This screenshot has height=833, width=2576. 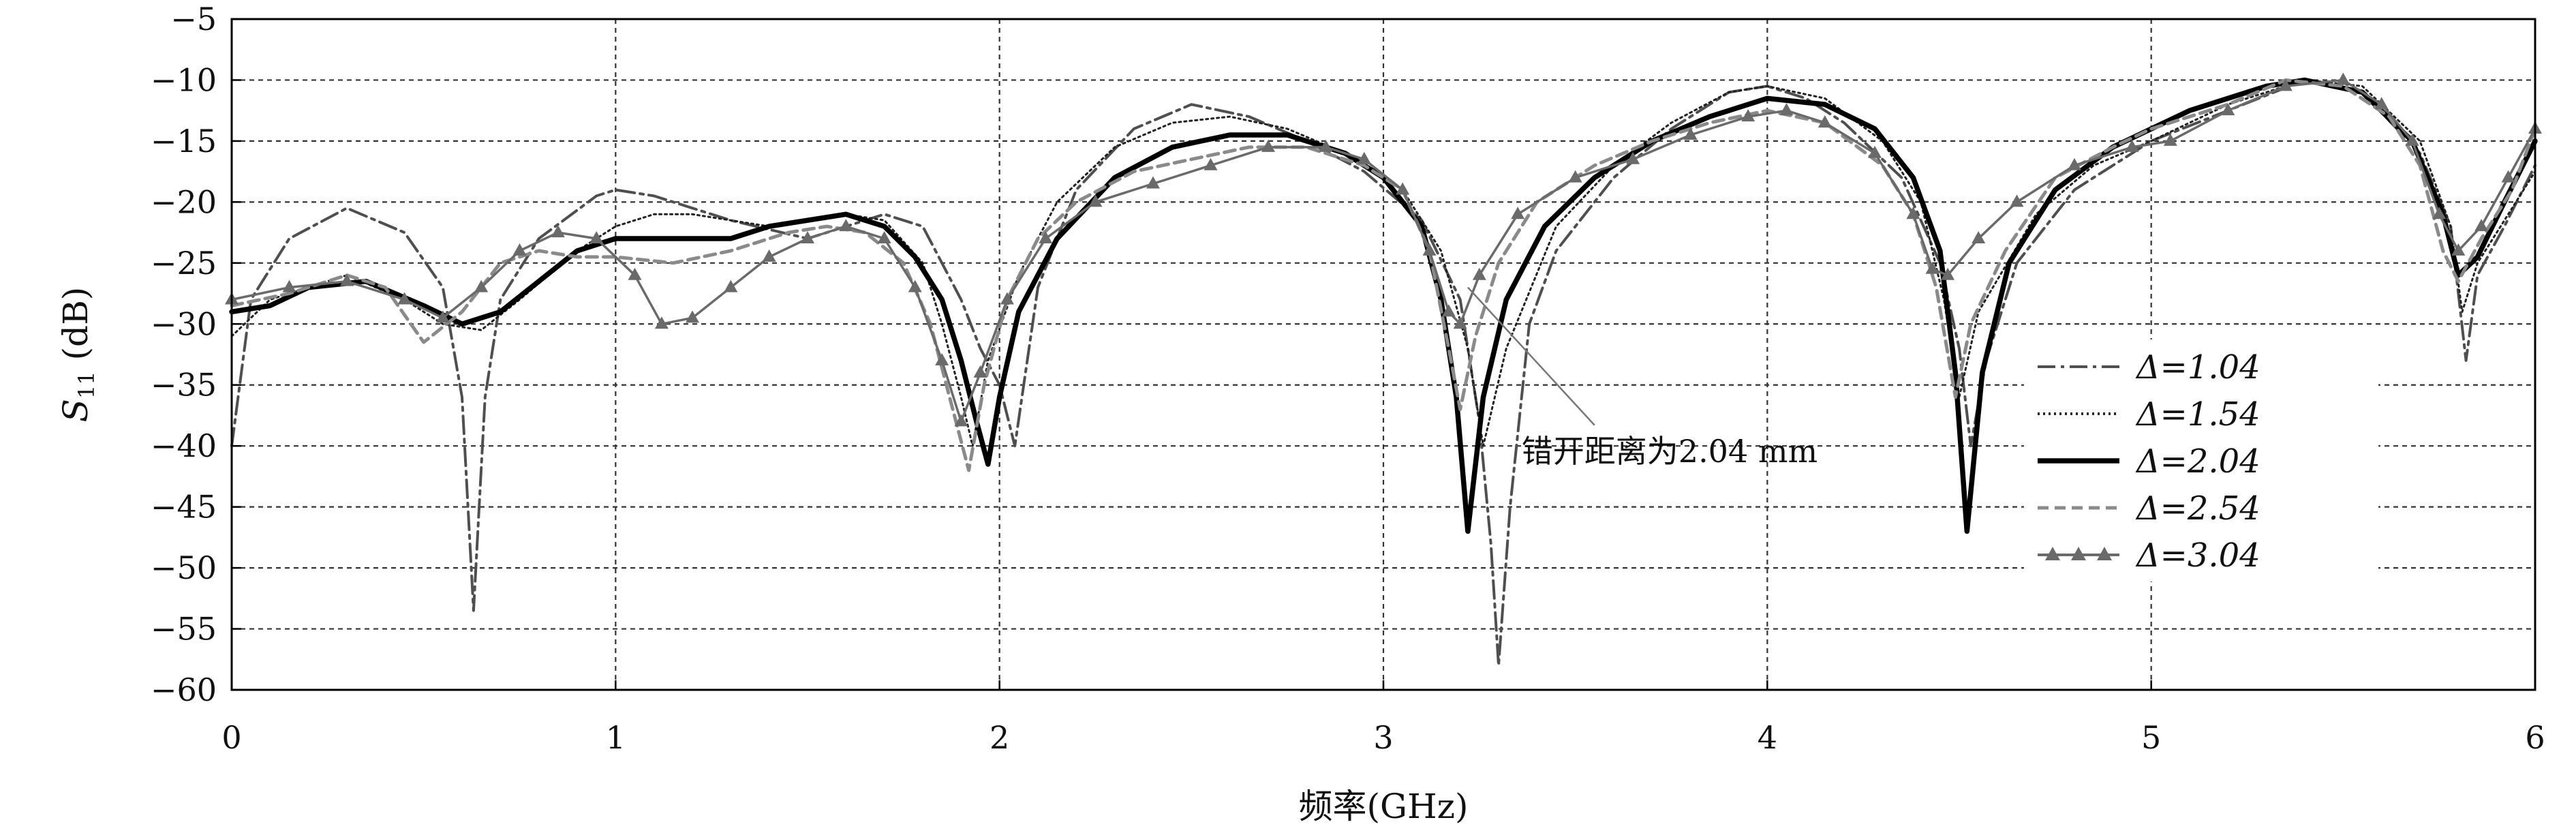 I want to click on y-tick-label: −15, so click(x=184, y=142).